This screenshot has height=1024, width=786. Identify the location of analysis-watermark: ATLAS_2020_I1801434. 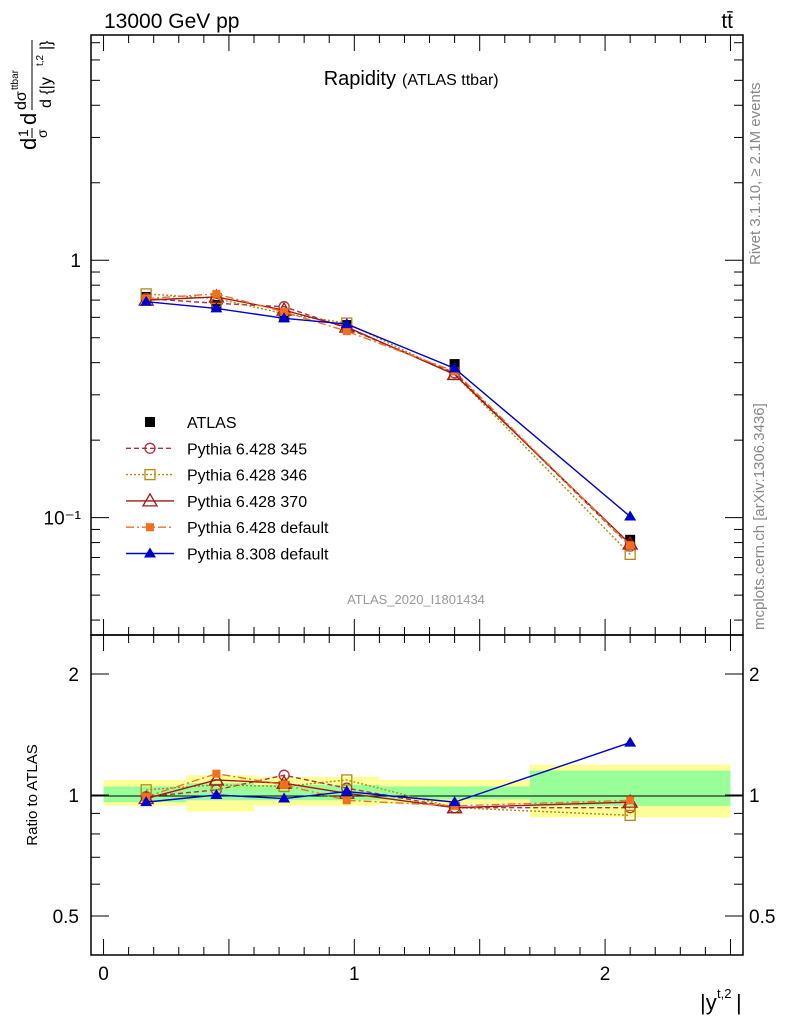
(416, 599).